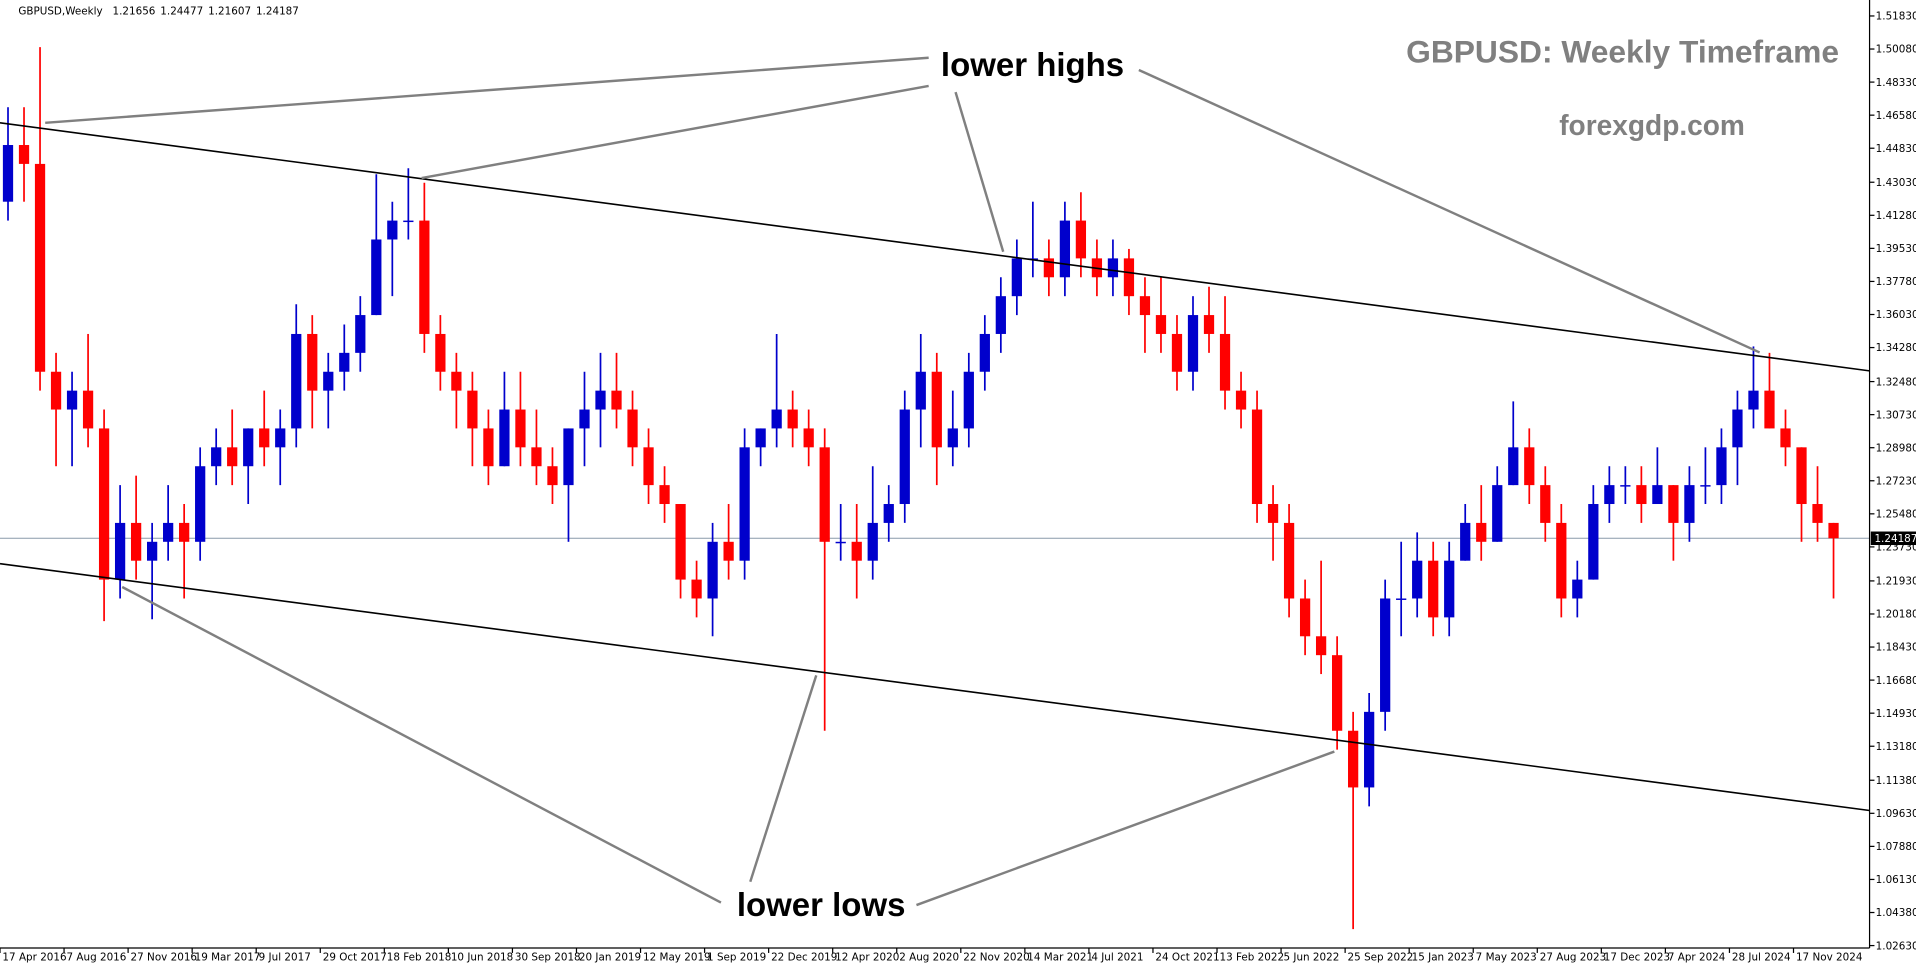 The height and width of the screenshot is (964, 1916). What do you see at coordinates (34, 957) in the screenshot?
I see `x-tick-label: 17 Apr 2016` at bounding box center [34, 957].